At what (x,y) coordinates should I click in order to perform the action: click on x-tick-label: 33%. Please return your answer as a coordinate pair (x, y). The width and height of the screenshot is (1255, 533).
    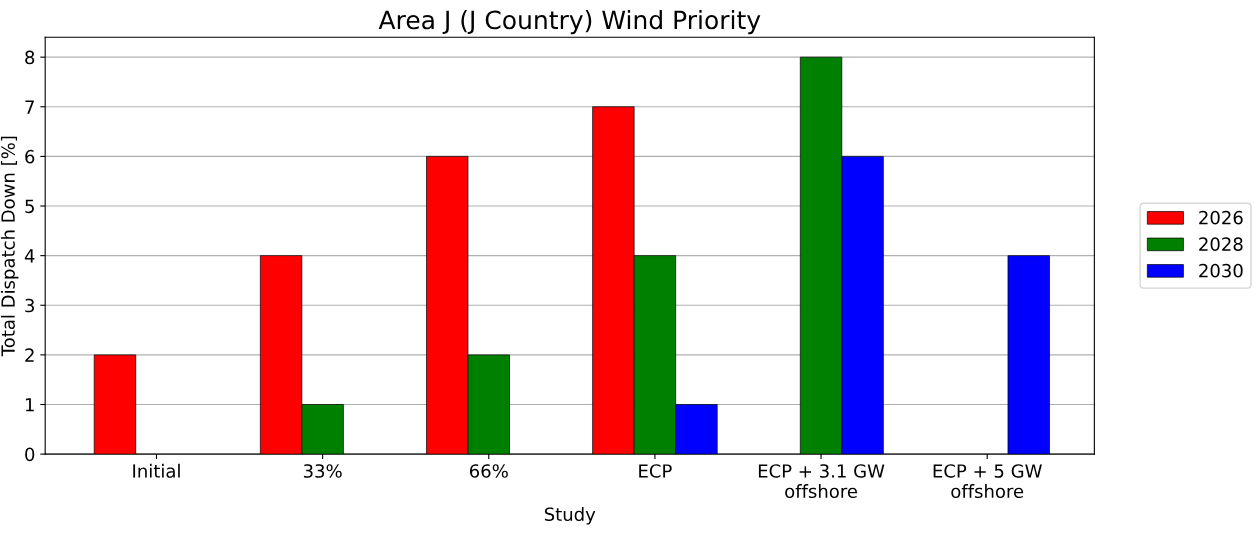
    Looking at the image, I should click on (322, 471).